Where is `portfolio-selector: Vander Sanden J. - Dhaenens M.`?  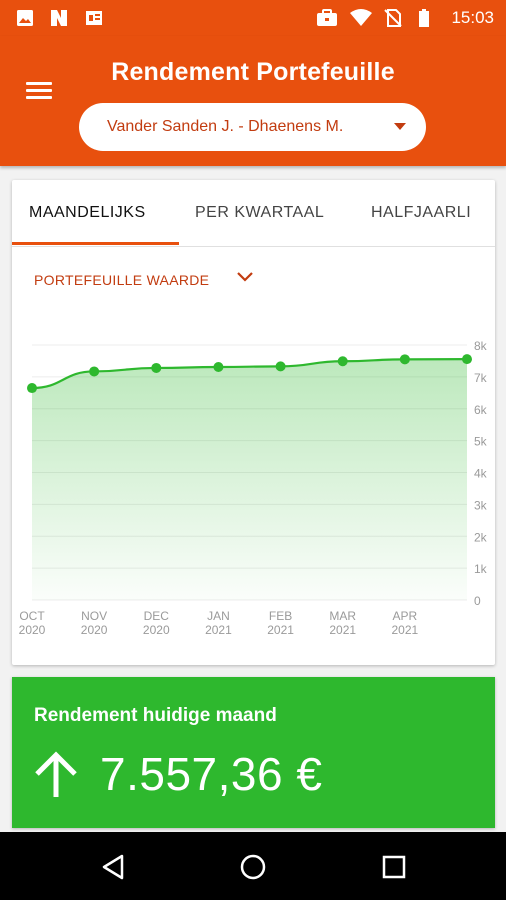
portfolio-selector: Vander Sanden J. - Dhaenens M. is located at coordinates (252, 127).